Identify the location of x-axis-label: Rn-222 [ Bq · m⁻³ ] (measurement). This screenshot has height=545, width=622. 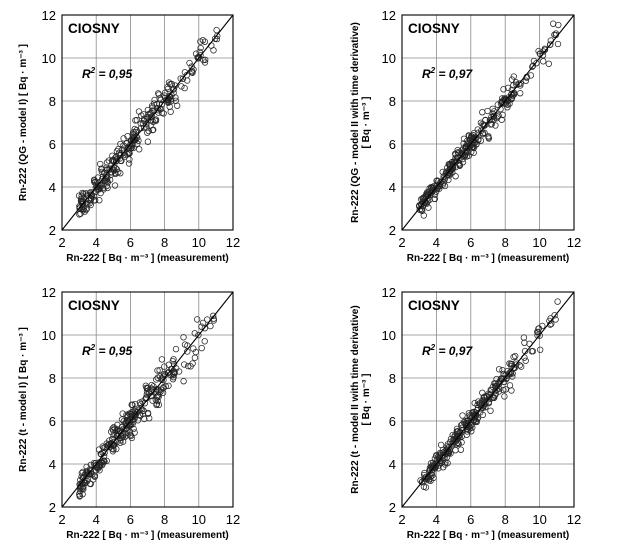
(147, 258).